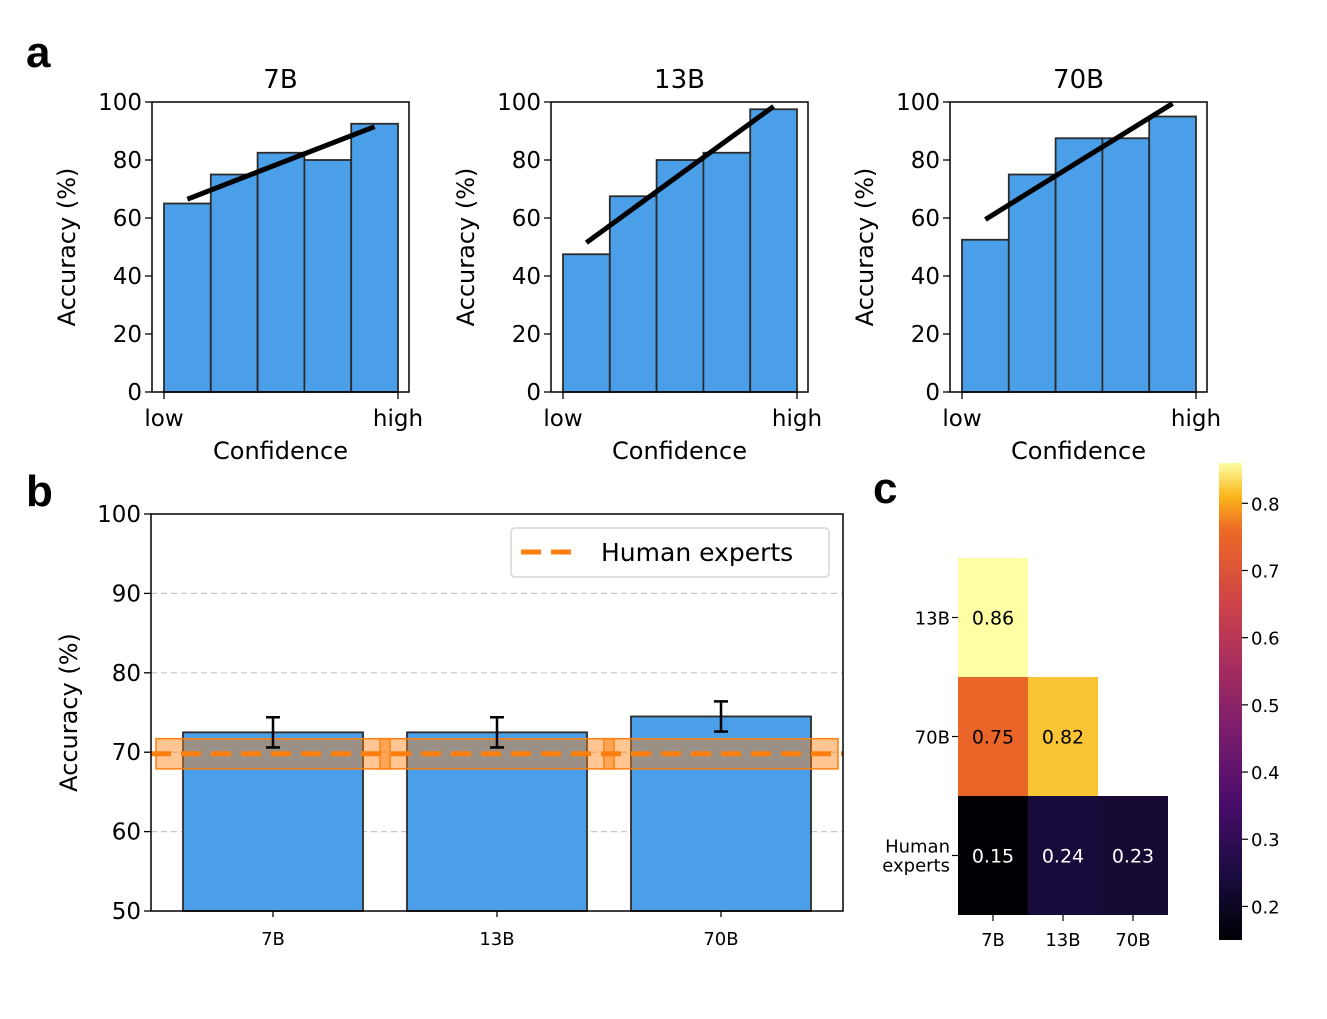  Describe the element at coordinates (126, 912) in the screenshot. I see `y-tick-label: 50` at that location.